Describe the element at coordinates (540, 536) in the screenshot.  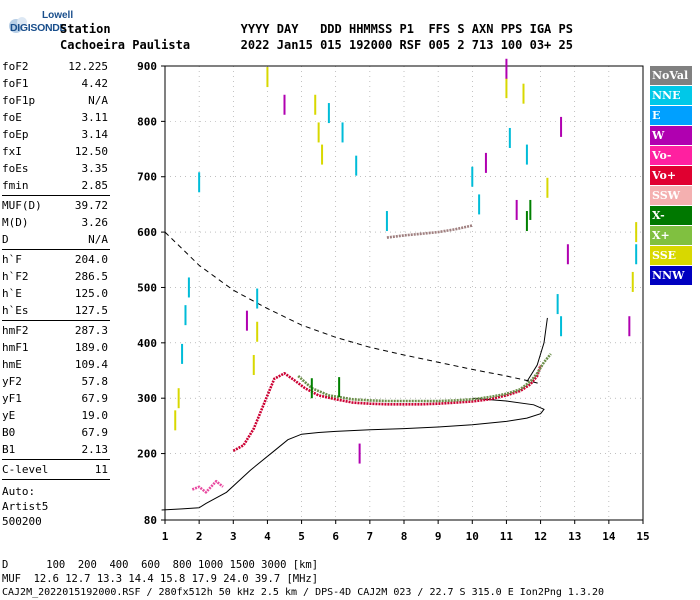
I see `x-tick-label: 12` at that location.